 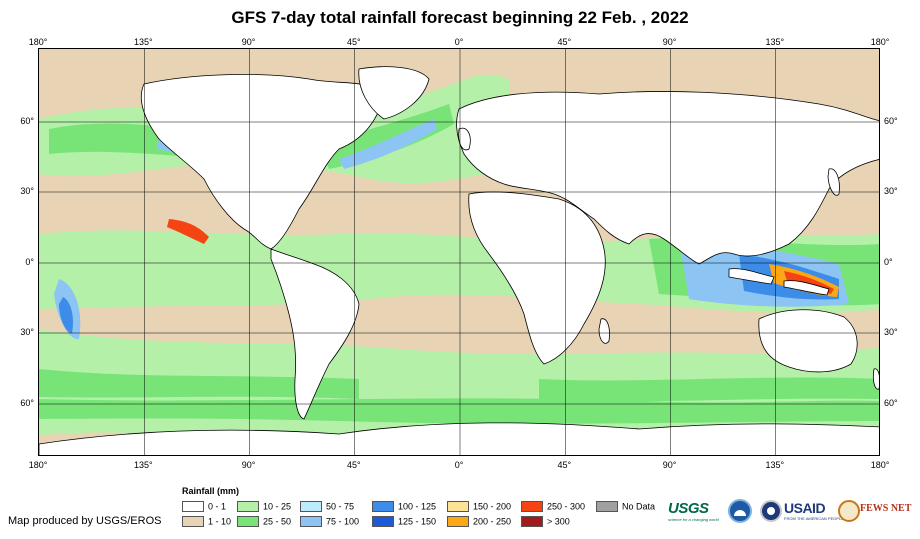 I want to click on legend-label: No Data, so click(x=639, y=506).